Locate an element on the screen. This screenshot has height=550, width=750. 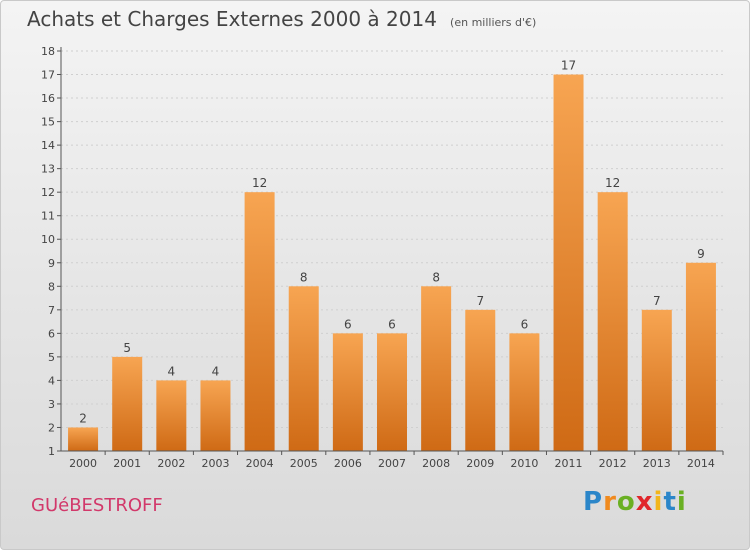
x-tick-label-2009: 2009 is located at coordinates (480, 463).